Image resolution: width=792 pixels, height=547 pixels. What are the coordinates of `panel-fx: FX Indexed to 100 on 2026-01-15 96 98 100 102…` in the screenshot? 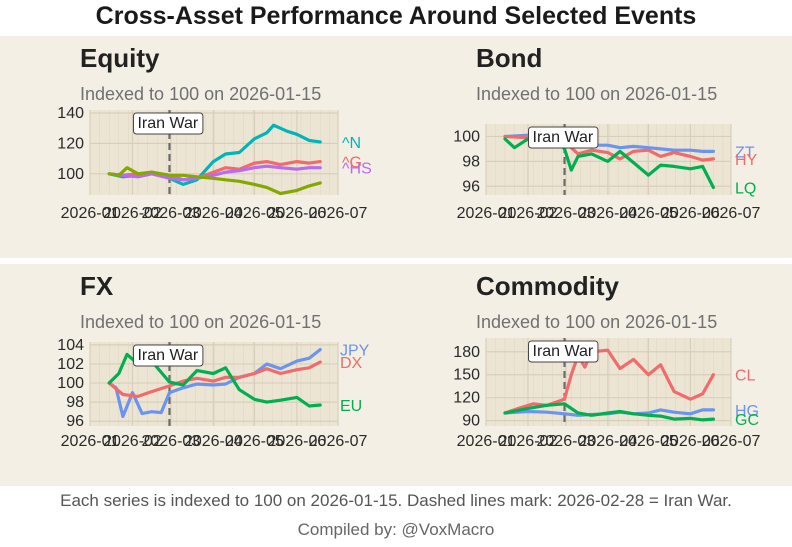 It's located at (213, 360).